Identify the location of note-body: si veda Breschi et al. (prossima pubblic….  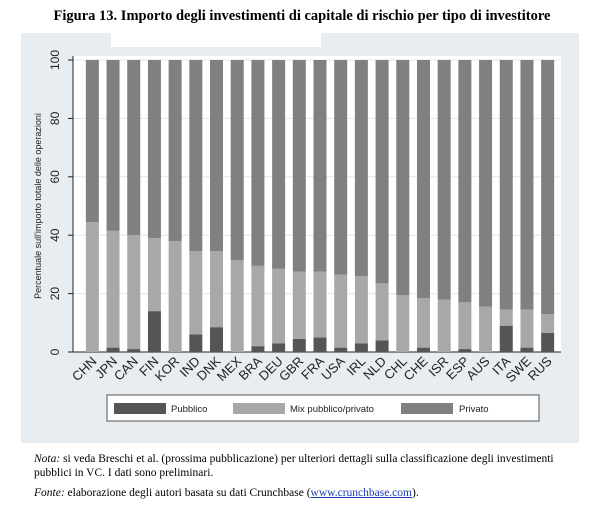
(294, 466).